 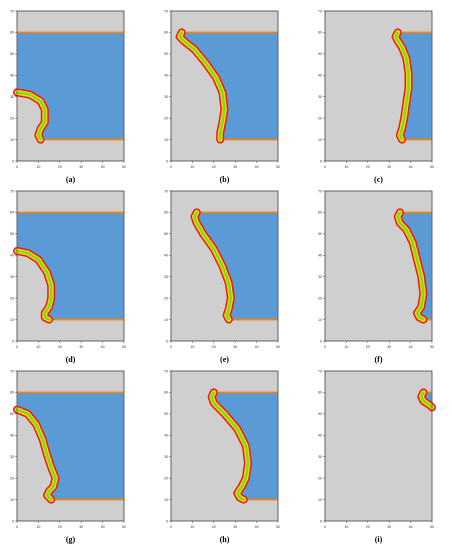 I want to click on panel-h: 0 10 20 30 40 50 0 10 20 30 40 50 60 70 (h), so click(x=222, y=456).